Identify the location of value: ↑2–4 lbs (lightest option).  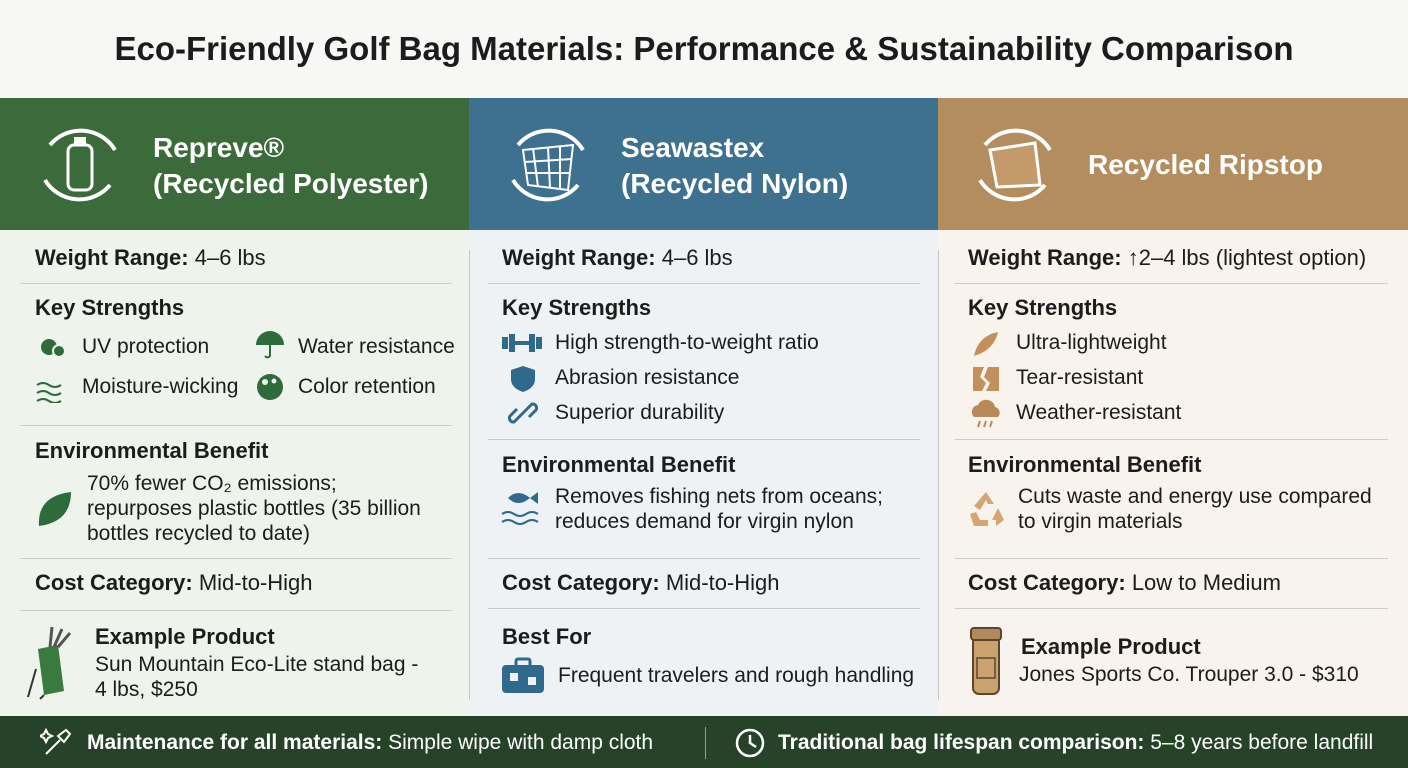
(1247, 257).